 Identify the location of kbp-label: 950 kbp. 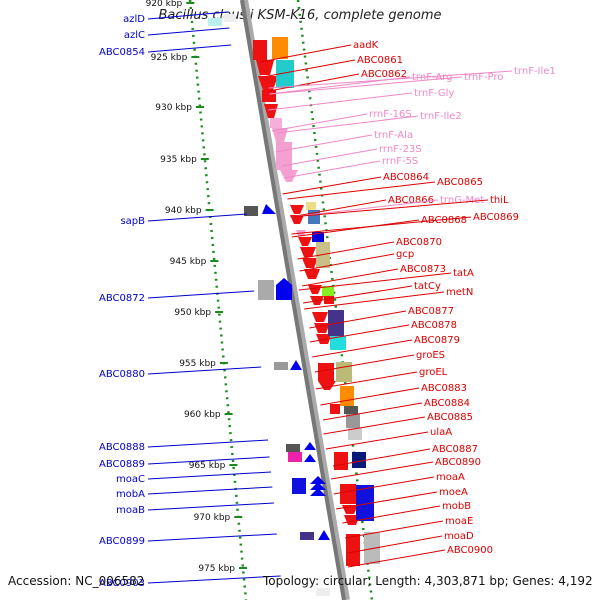
(192, 313).